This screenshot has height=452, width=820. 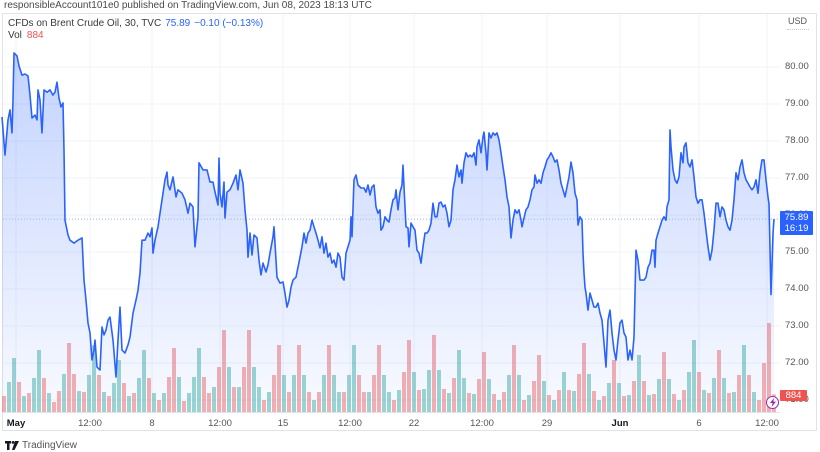 What do you see at coordinates (16, 423) in the screenshot?
I see `time-tick: May` at bounding box center [16, 423].